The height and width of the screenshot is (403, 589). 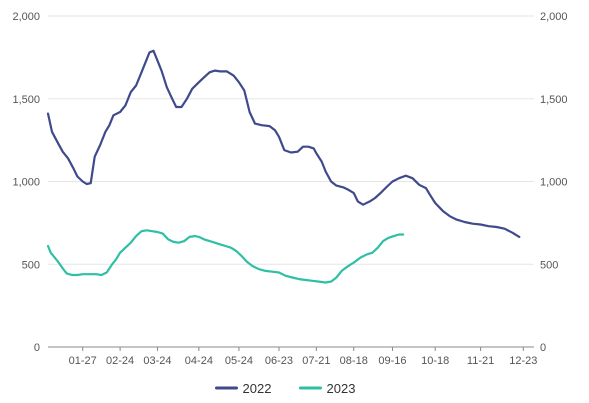 What do you see at coordinates (199, 361) in the screenshot?
I see `x-tick-label: 04-24` at bounding box center [199, 361].